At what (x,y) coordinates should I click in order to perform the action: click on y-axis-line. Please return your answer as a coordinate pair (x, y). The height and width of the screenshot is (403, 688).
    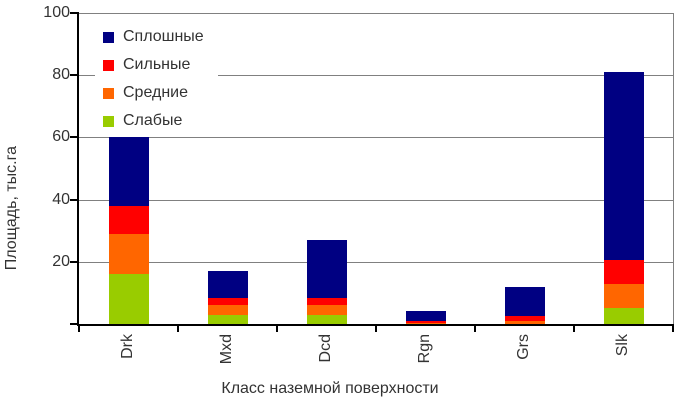
    Looking at the image, I should click on (78, 169).